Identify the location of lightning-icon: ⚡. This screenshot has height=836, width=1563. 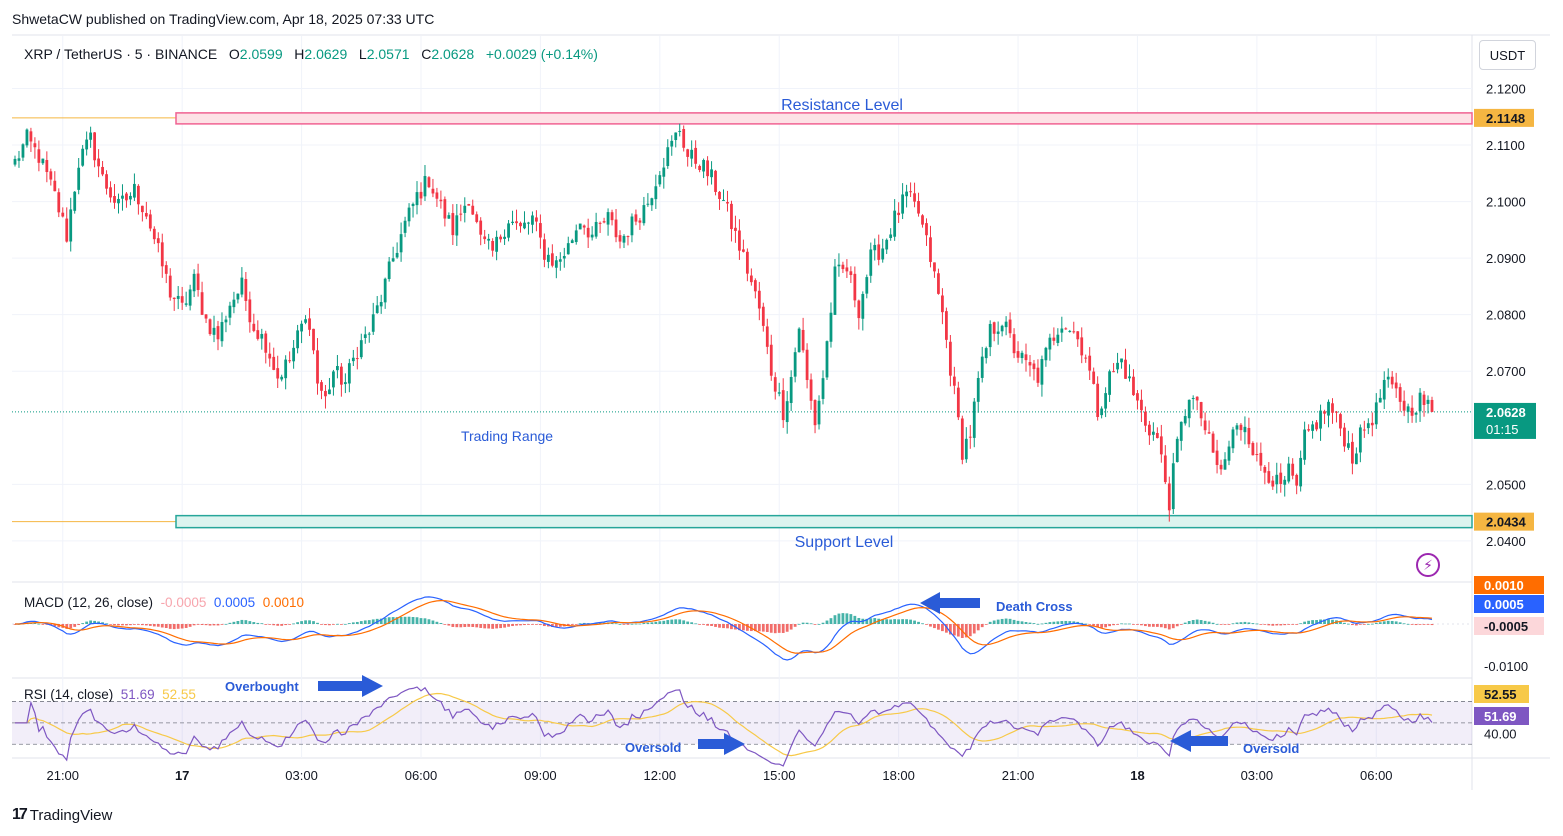
(1428, 565).